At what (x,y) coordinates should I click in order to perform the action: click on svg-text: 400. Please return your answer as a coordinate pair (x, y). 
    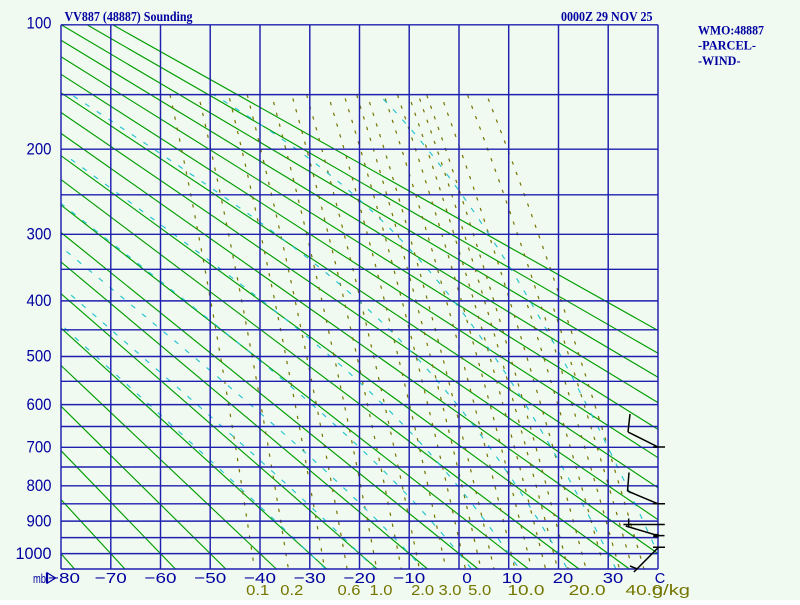
    Looking at the image, I should click on (39, 300).